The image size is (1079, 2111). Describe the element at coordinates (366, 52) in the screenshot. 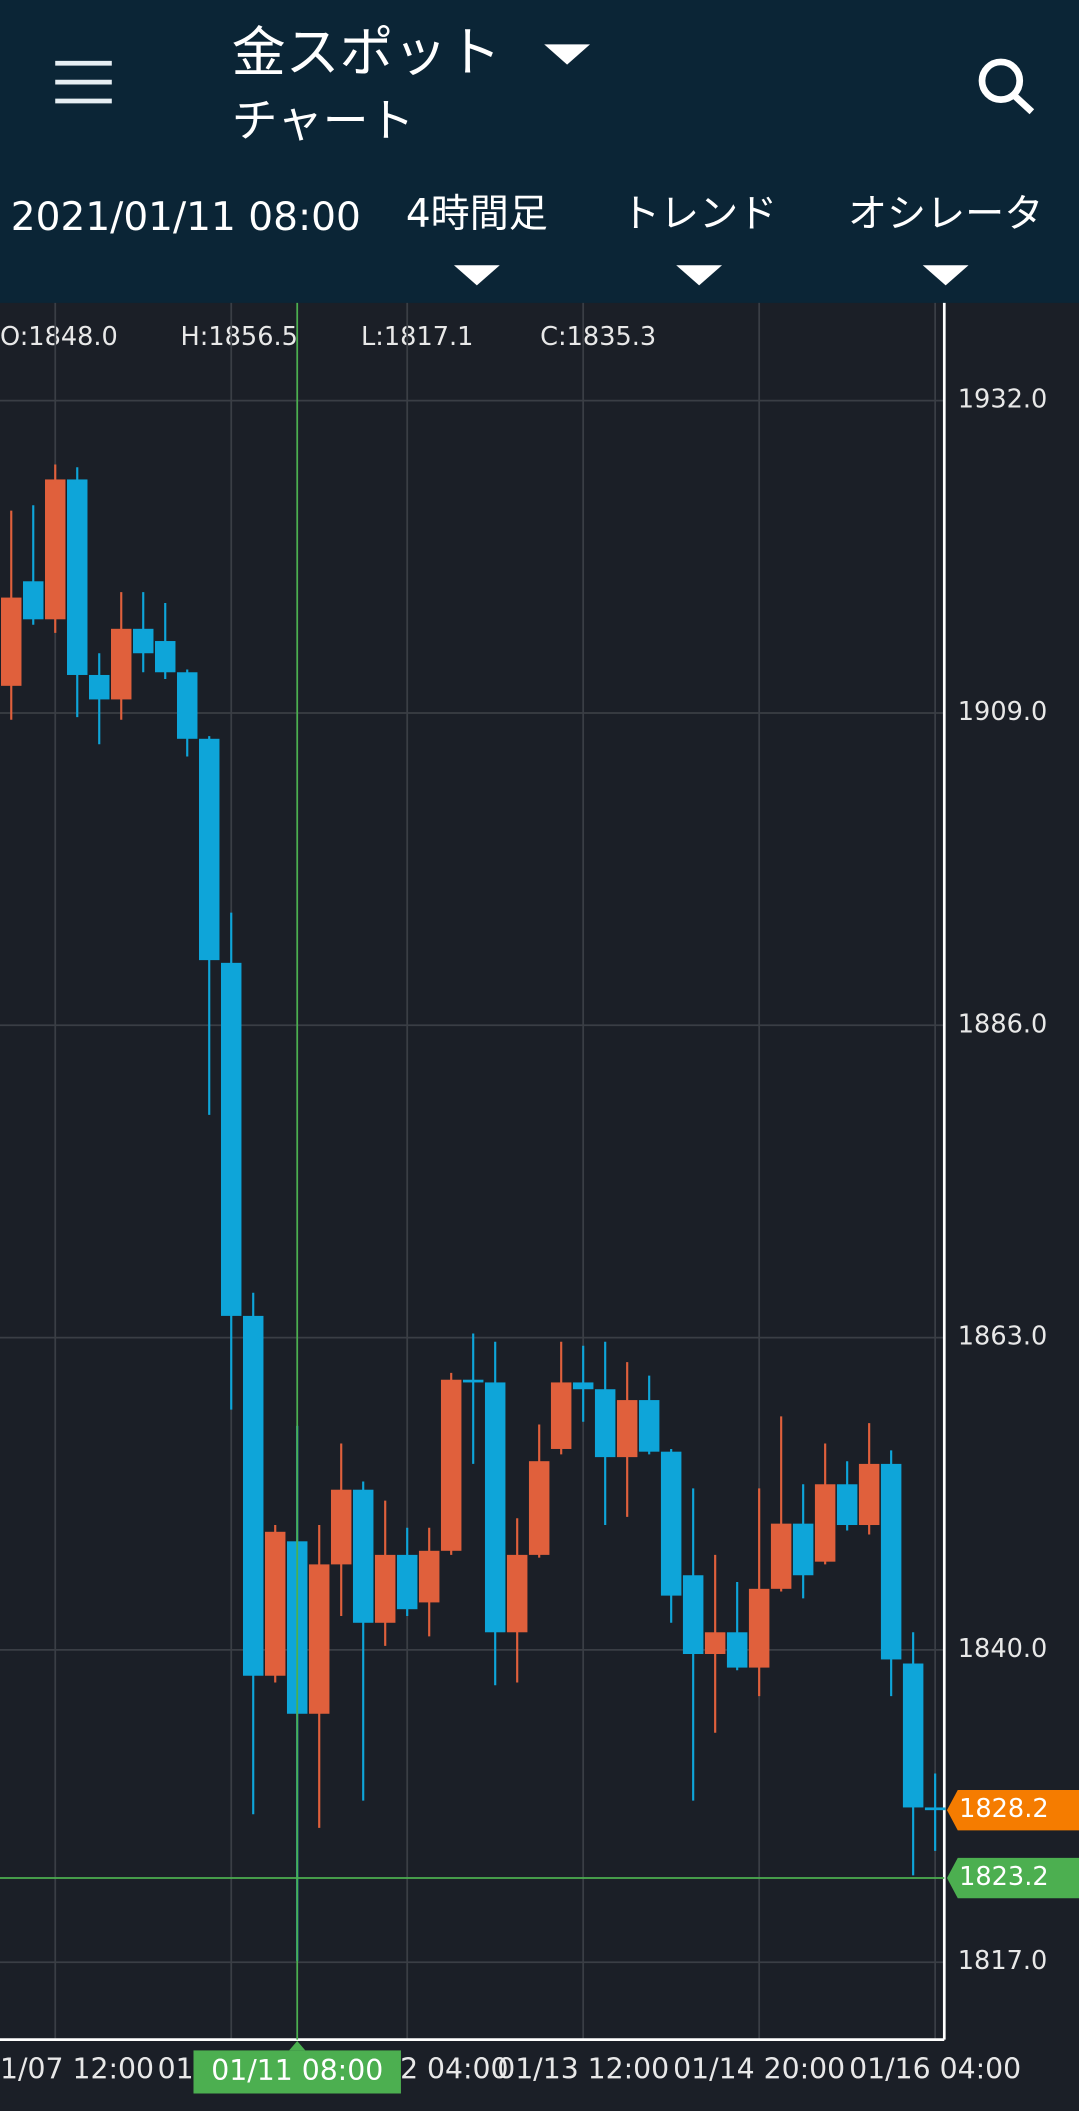

I see `title: 金スポット` at that location.